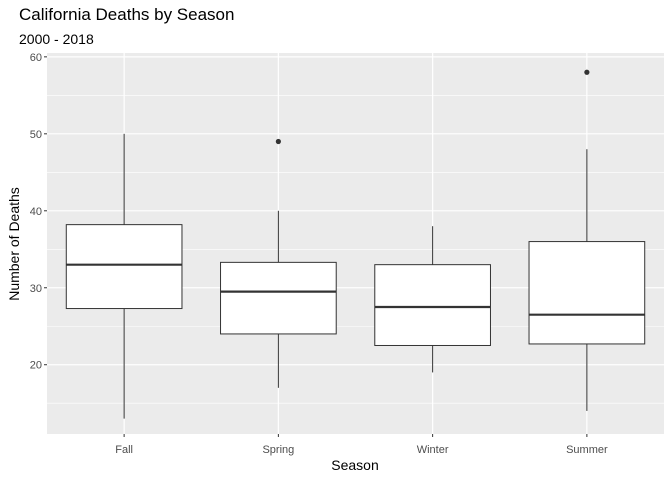  What do you see at coordinates (587, 240) in the screenshot?
I see `box-summer` at bounding box center [587, 240].